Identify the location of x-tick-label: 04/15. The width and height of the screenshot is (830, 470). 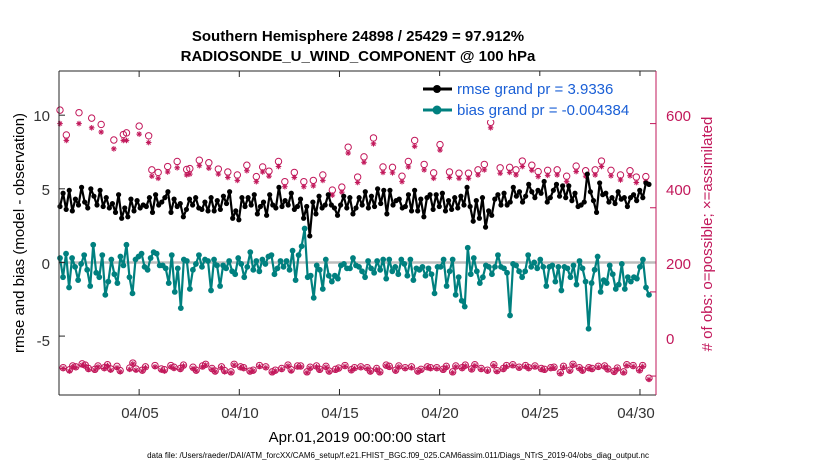
(340, 413).